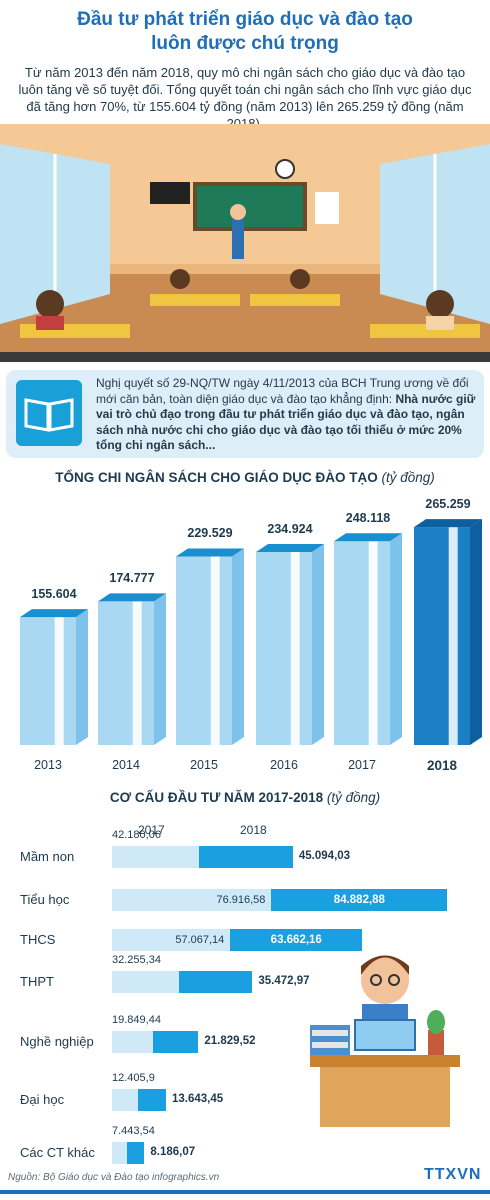  I want to click on bar-2018: 63.662,16, so click(296, 940).